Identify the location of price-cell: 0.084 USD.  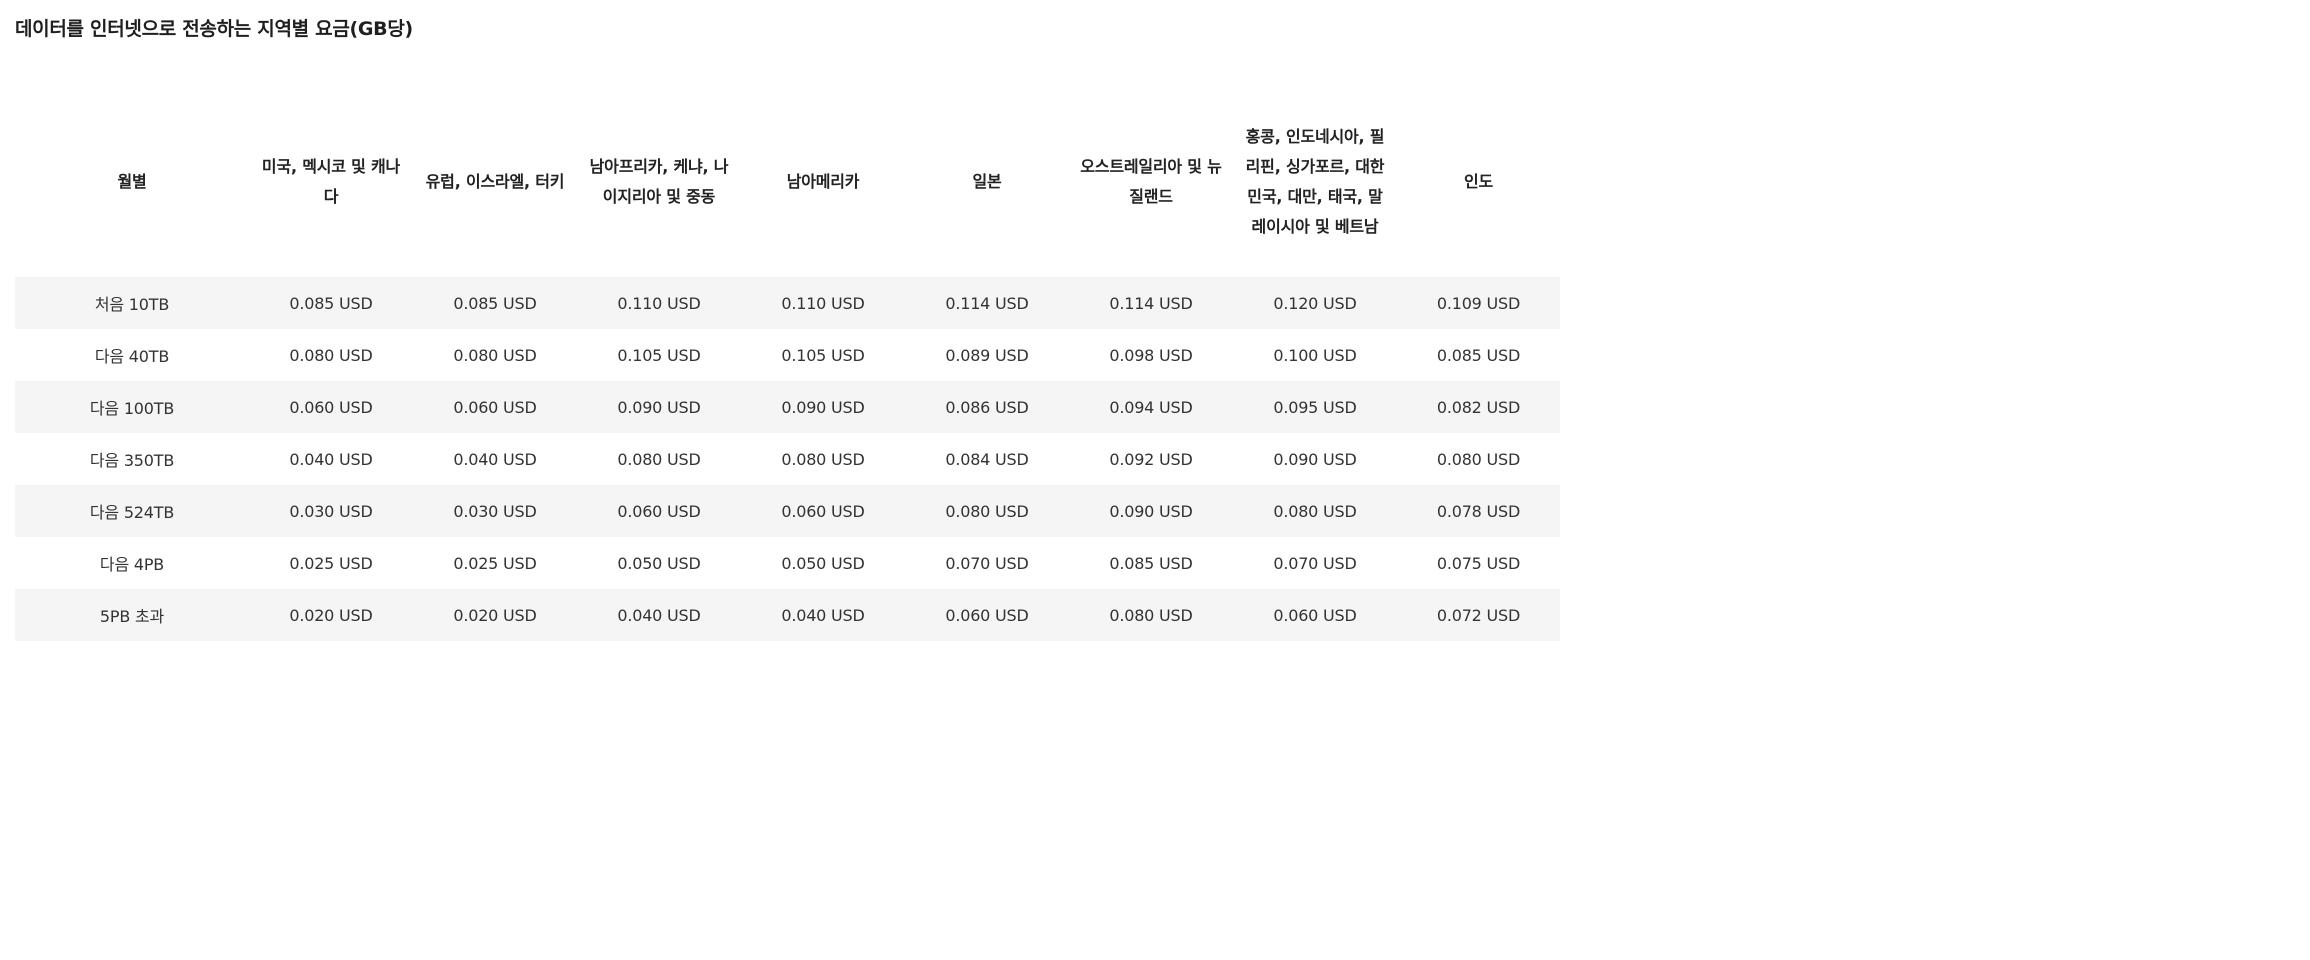
(987, 459).